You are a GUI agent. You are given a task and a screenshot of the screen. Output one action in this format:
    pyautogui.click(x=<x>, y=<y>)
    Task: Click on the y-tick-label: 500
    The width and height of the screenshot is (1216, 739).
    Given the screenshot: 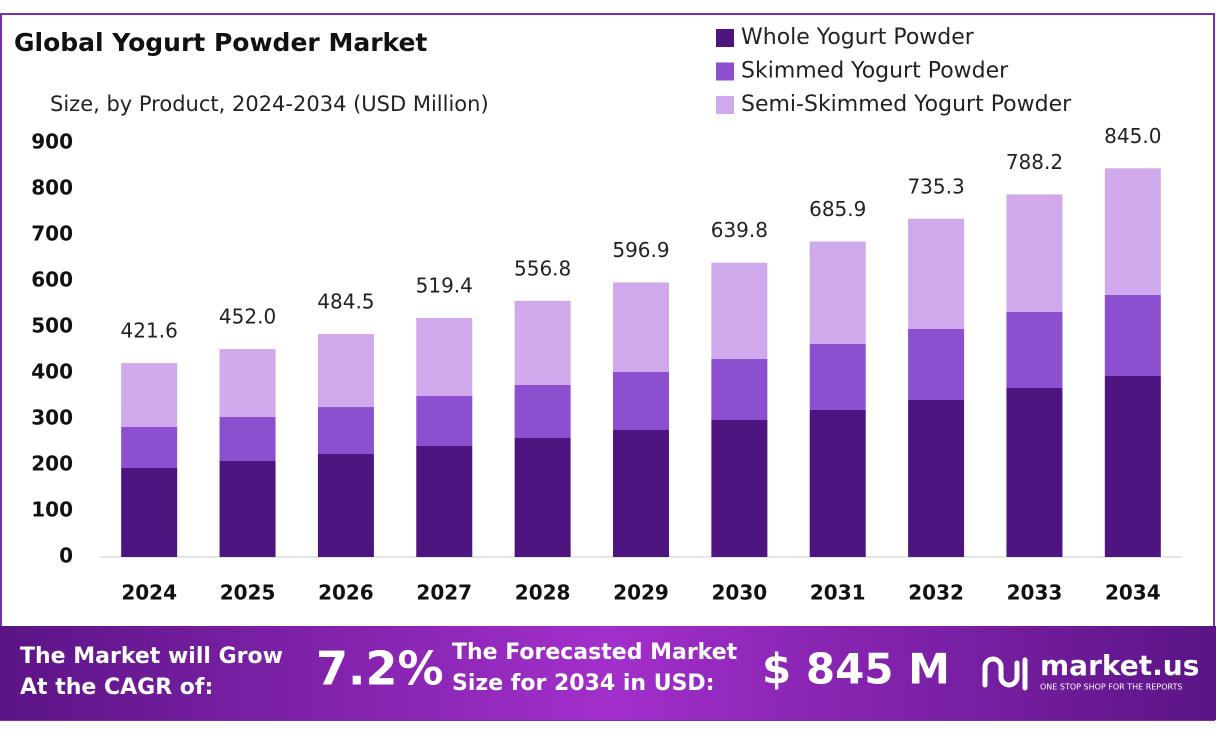 What is the action you would take?
    pyautogui.click(x=52, y=326)
    